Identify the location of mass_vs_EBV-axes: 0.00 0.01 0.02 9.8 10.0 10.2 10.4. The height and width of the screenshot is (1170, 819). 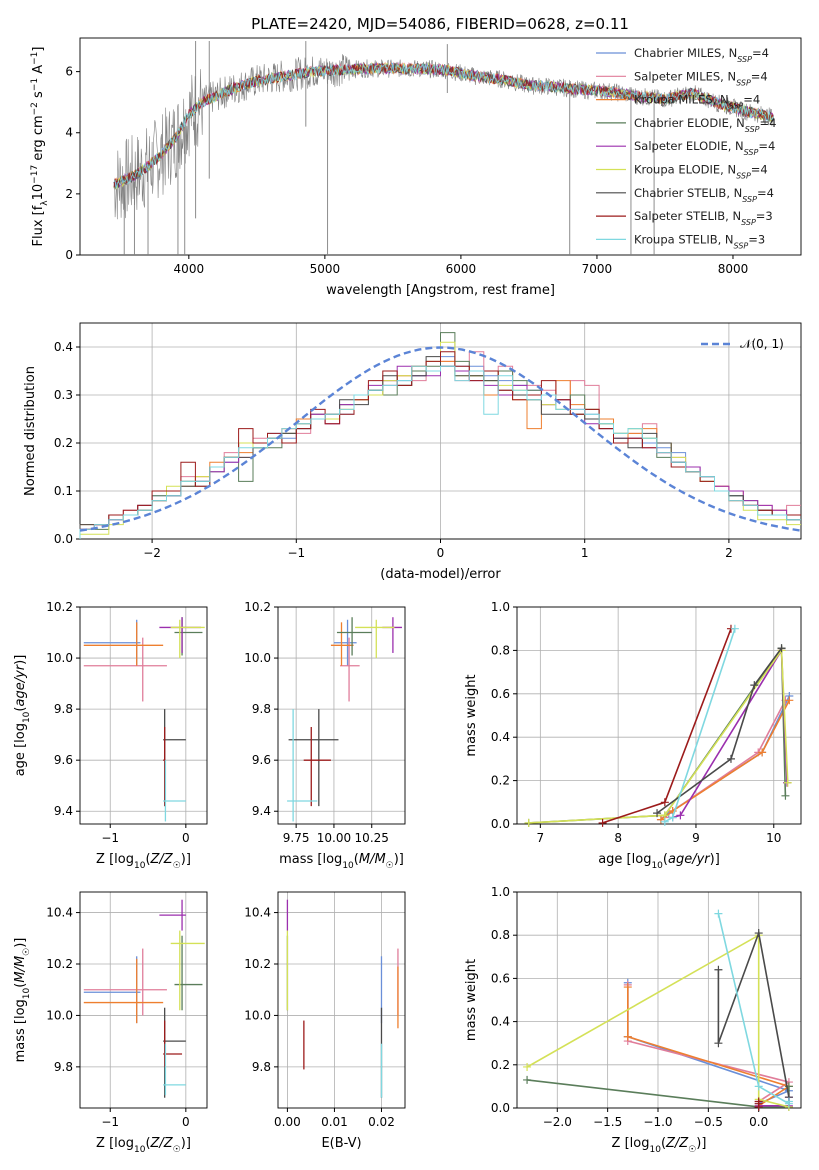
(325, 1010).